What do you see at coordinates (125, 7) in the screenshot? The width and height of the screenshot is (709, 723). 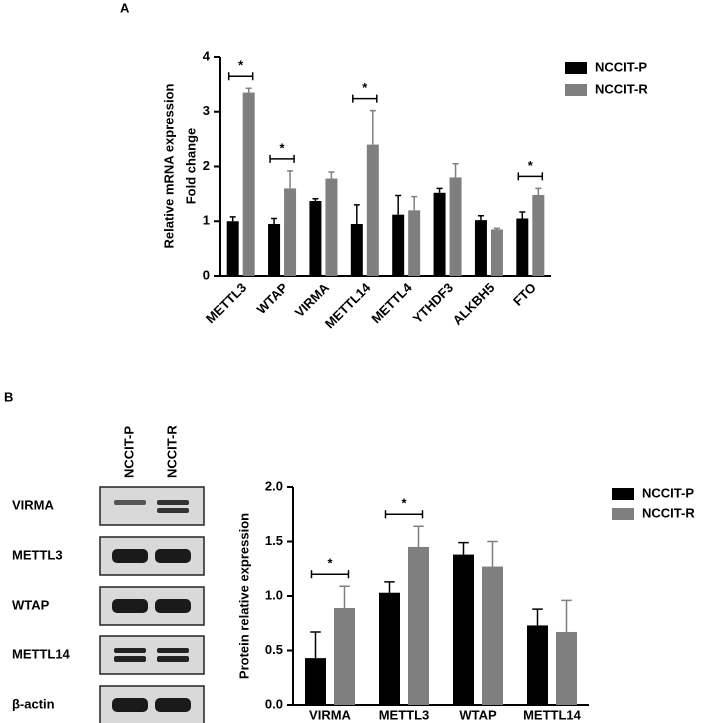 I see `panel-label: A` at bounding box center [125, 7].